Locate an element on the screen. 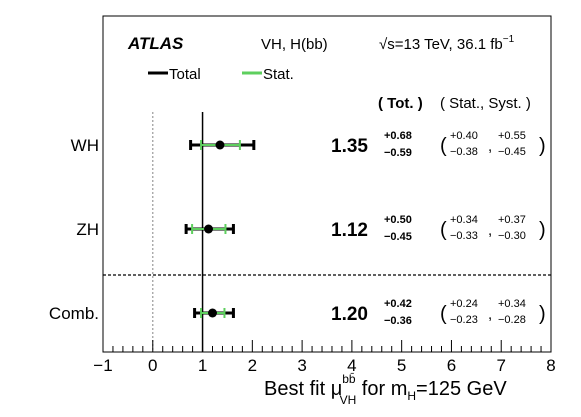  x-axis-title-suffix: =125 GeV is located at coordinates (461, 389).